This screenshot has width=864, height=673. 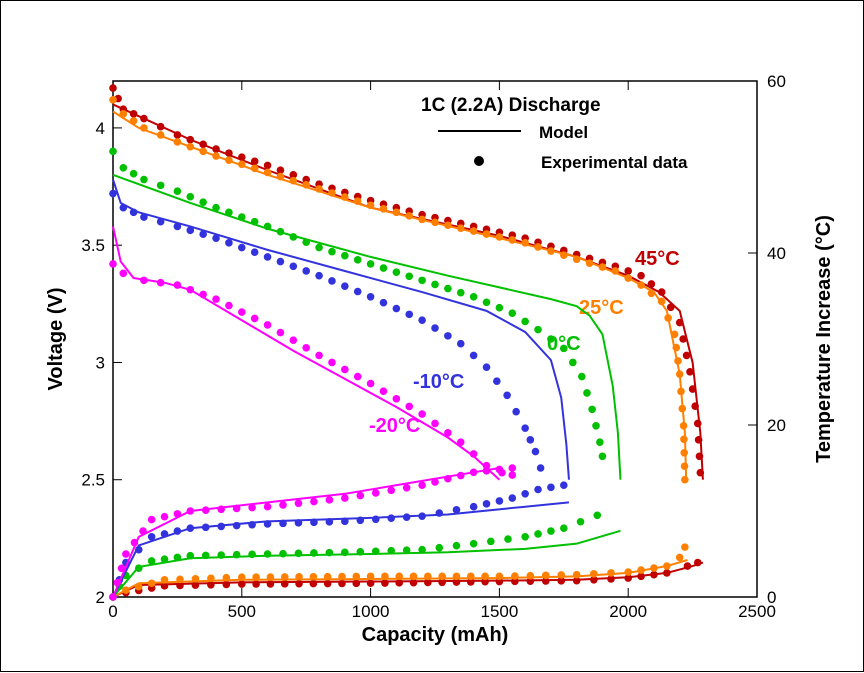 I want to click on series-label: 25°C, so click(x=601, y=308).